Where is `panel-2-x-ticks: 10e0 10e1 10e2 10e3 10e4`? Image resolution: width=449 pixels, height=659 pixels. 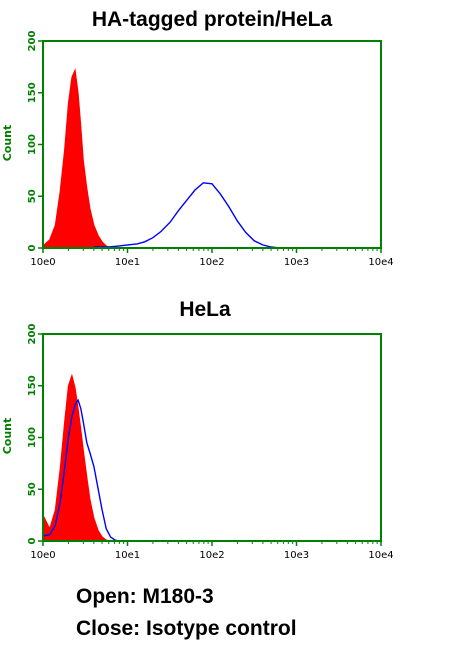 panel-2-x-ticks: 10e0 10e1 10e2 10e3 10e4 is located at coordinates (212, 551).